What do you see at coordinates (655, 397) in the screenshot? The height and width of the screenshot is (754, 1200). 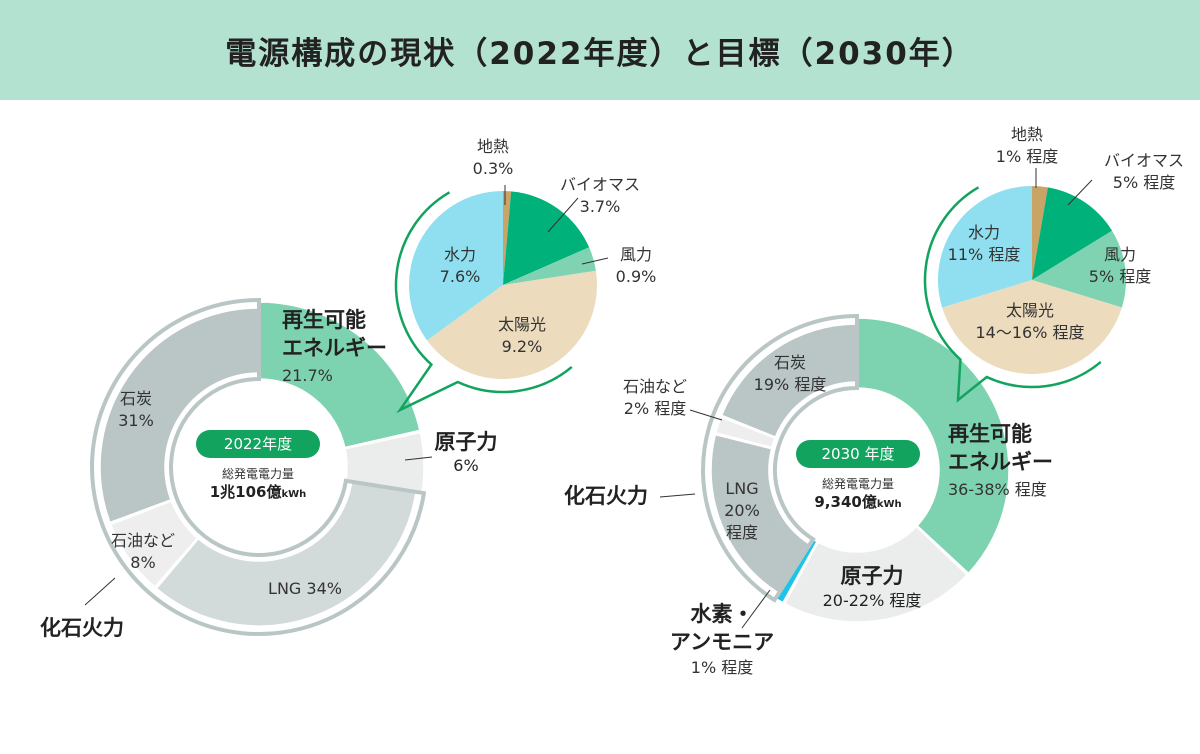 I see `label-oil-2030: 石油など 2% 程度` at bounding box center [655, 397].